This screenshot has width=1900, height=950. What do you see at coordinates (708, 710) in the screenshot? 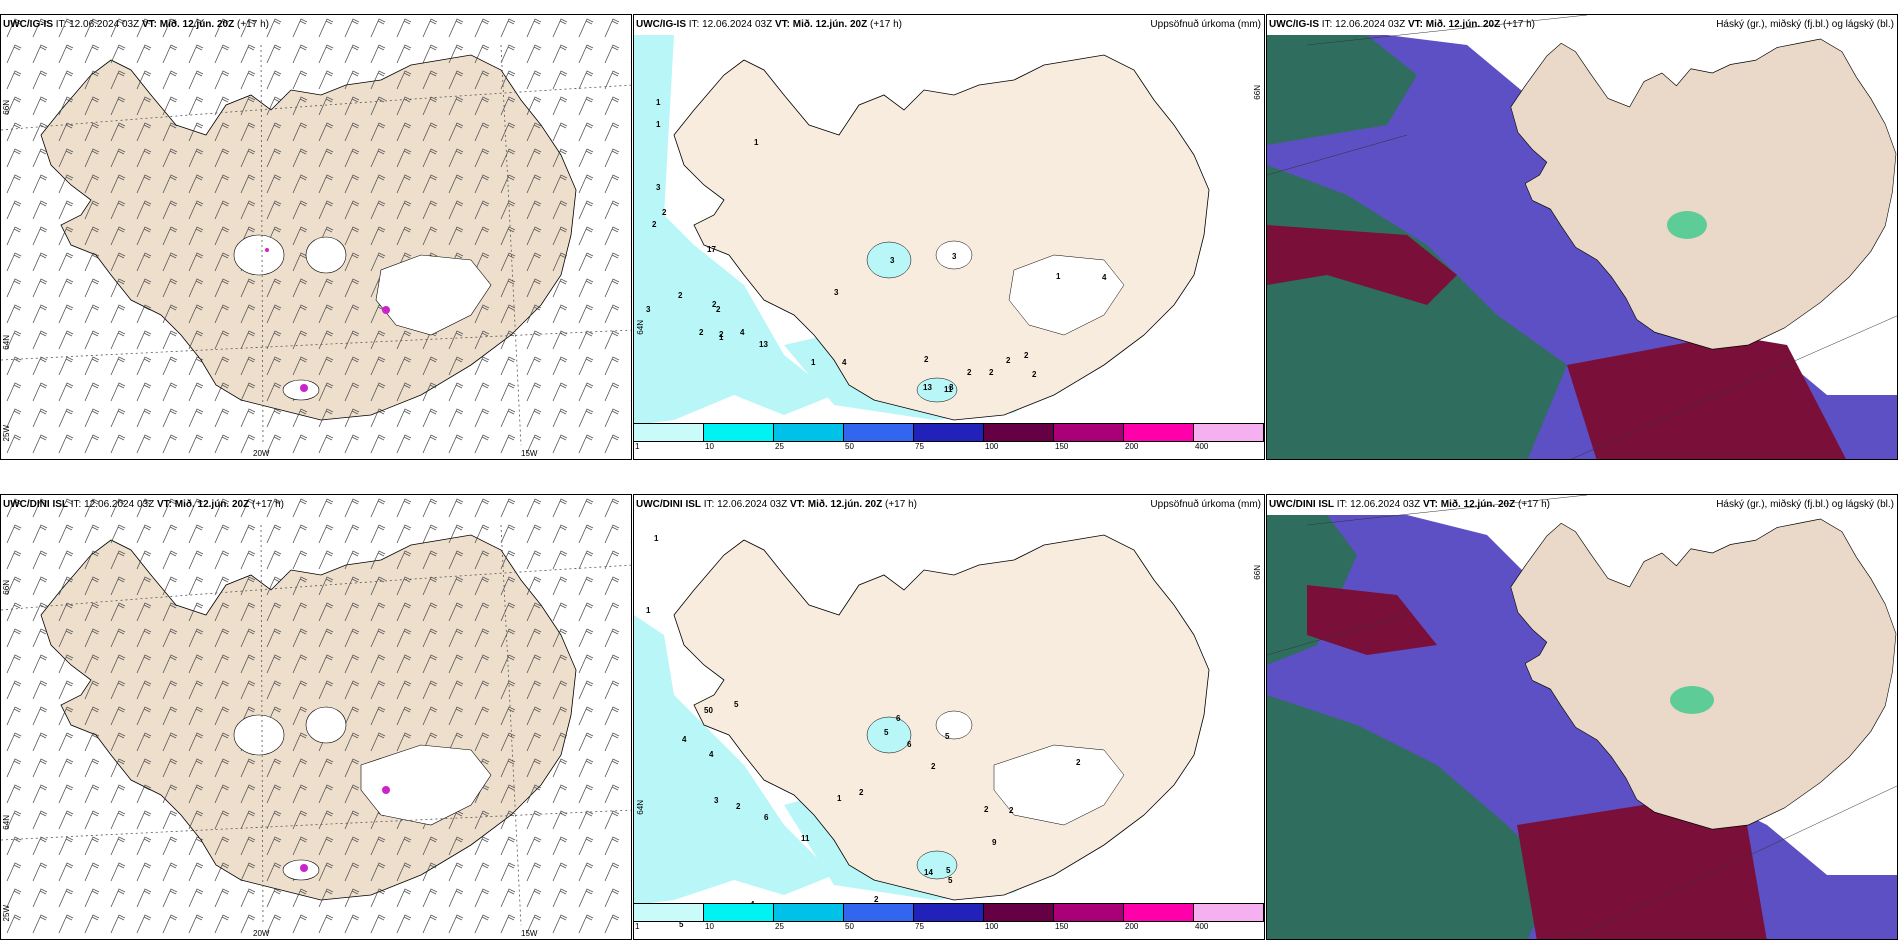
I see `precip-amount-label: 50` at bounding box center [708, 710].